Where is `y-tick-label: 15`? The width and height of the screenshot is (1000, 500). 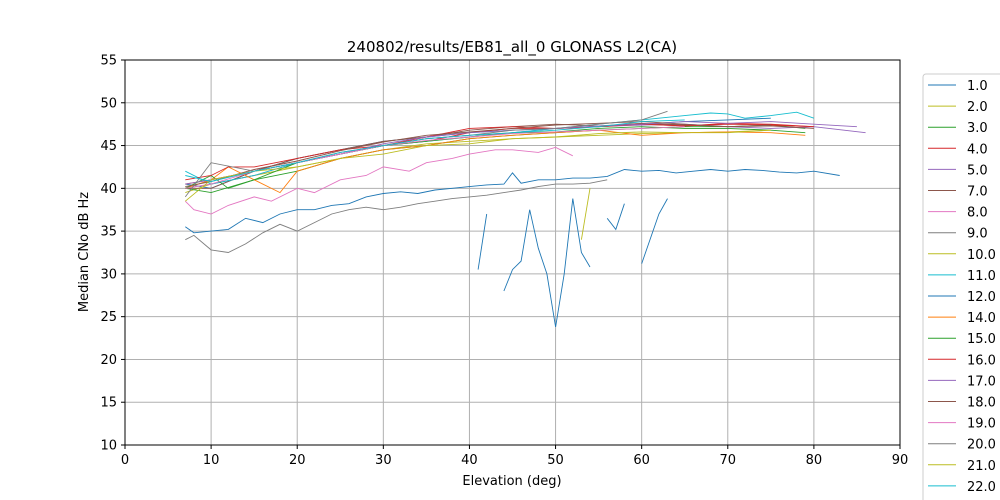
y-tick-label: 15 is located at coordinates (108, 403).